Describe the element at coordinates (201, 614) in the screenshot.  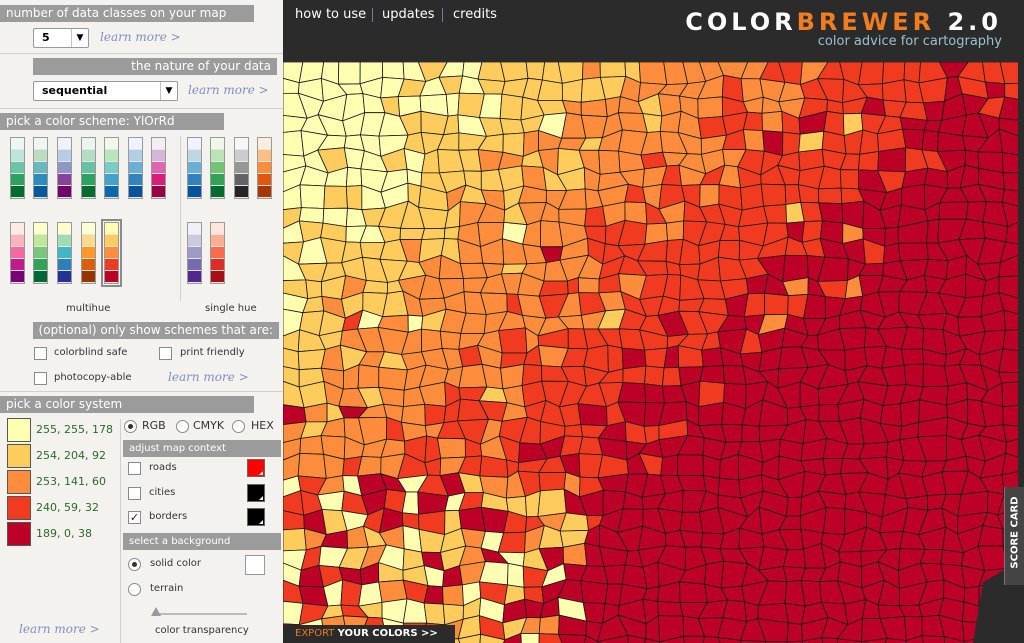
I see `transparency-slider-track` at that location.